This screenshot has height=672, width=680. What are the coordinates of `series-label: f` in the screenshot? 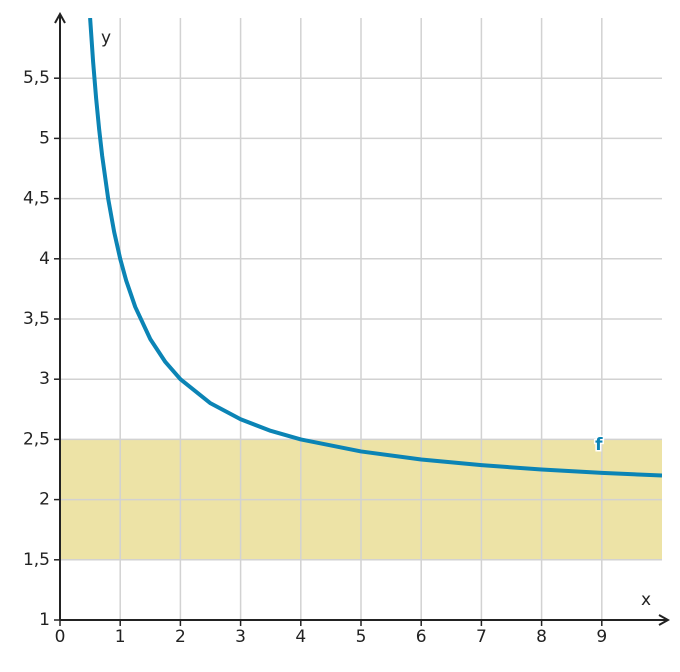 It's located at (599, 445).